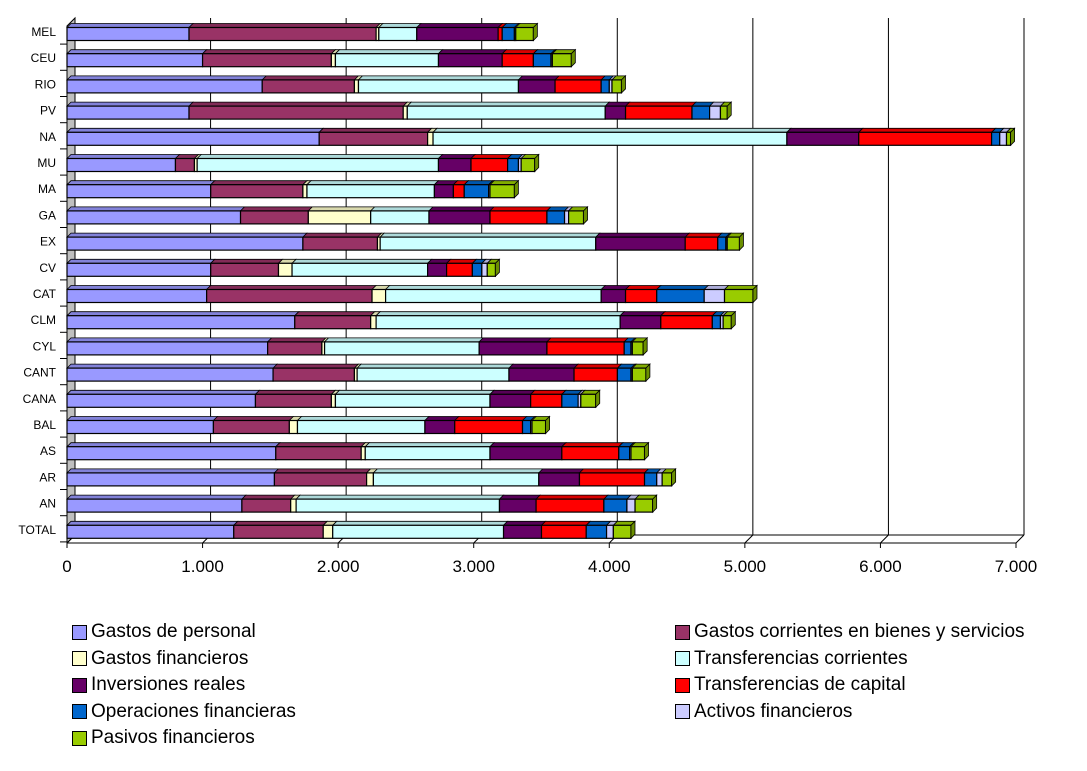 The height and width of the screenshot is (771, 1087). I want to click on bar-total-seg-8-front, so click(609, 531).